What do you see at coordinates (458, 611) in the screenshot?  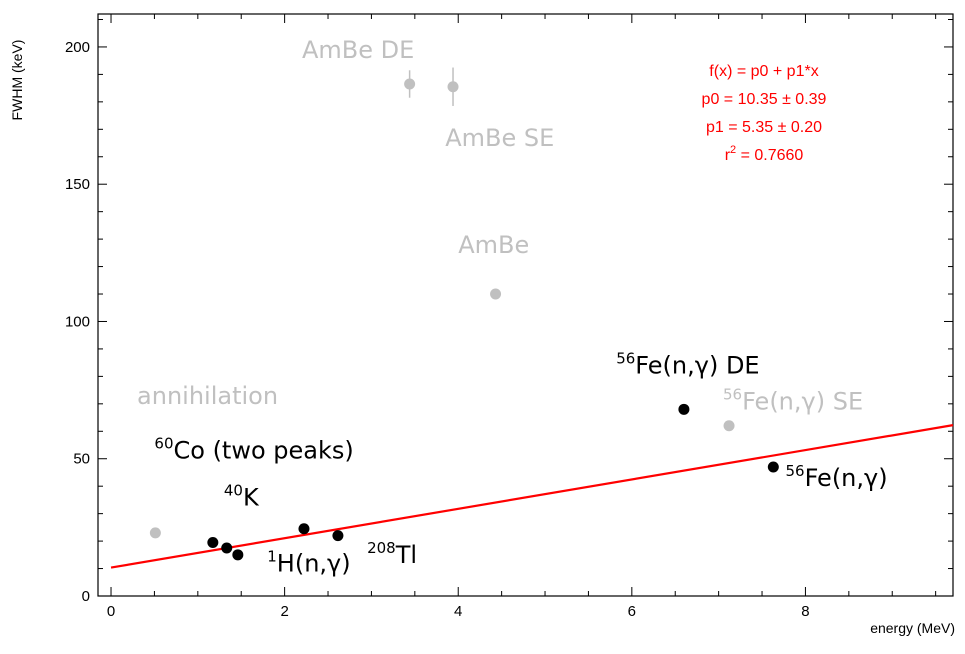 I see `x-tick-label: 4` at bounding box center [458, 611].